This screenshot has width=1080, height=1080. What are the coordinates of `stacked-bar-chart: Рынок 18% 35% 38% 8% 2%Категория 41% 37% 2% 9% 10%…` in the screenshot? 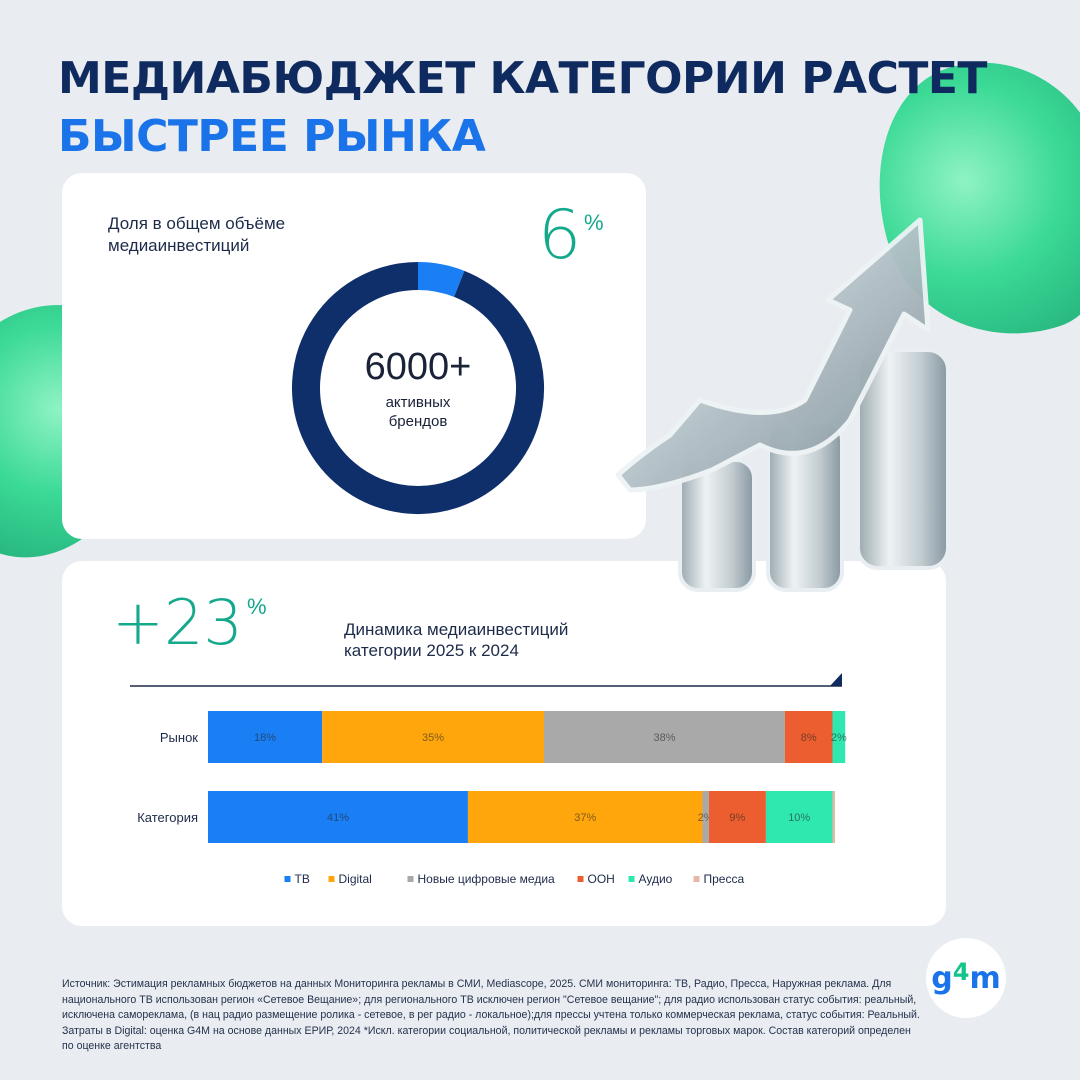 It's located at (488, 779).